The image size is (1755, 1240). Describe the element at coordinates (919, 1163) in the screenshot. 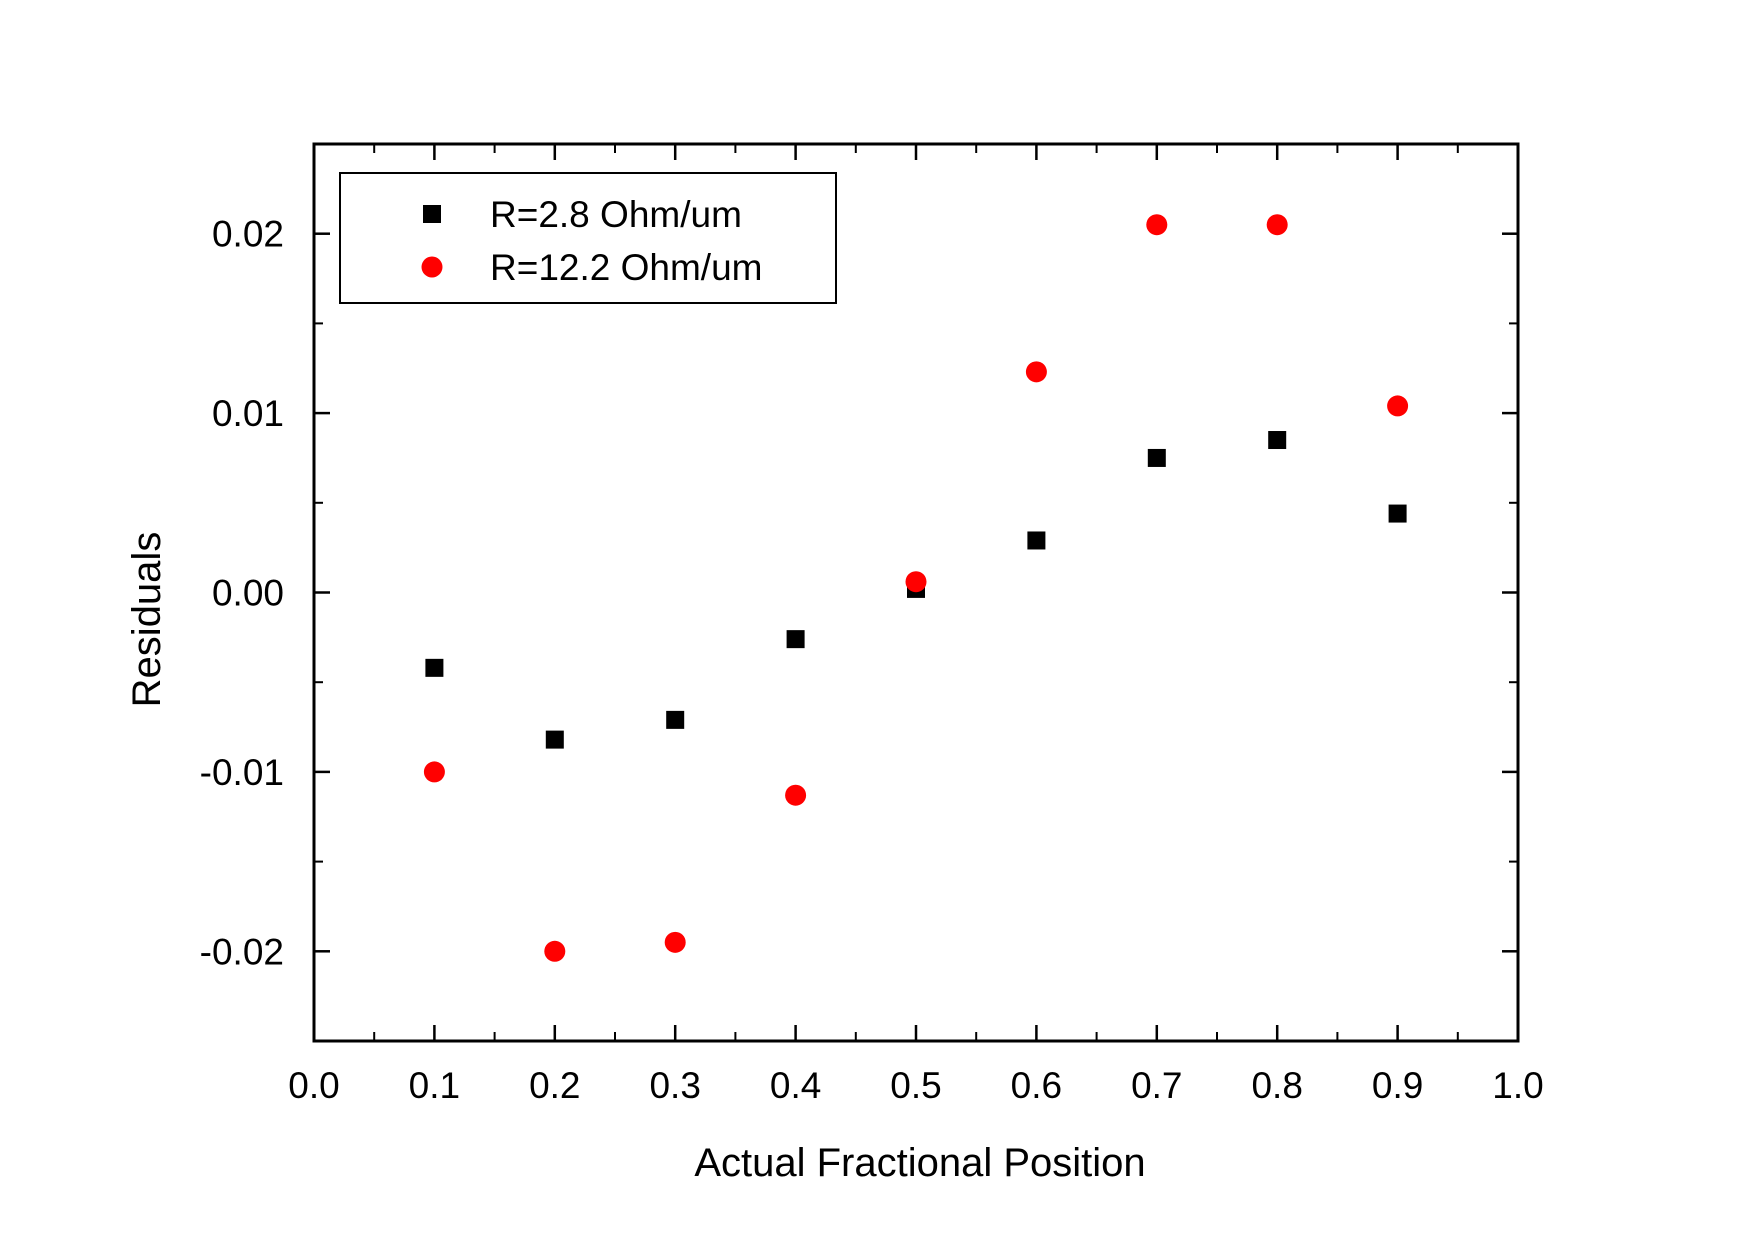

I see `x-axis-title: Actual Fractional Position` at that location.